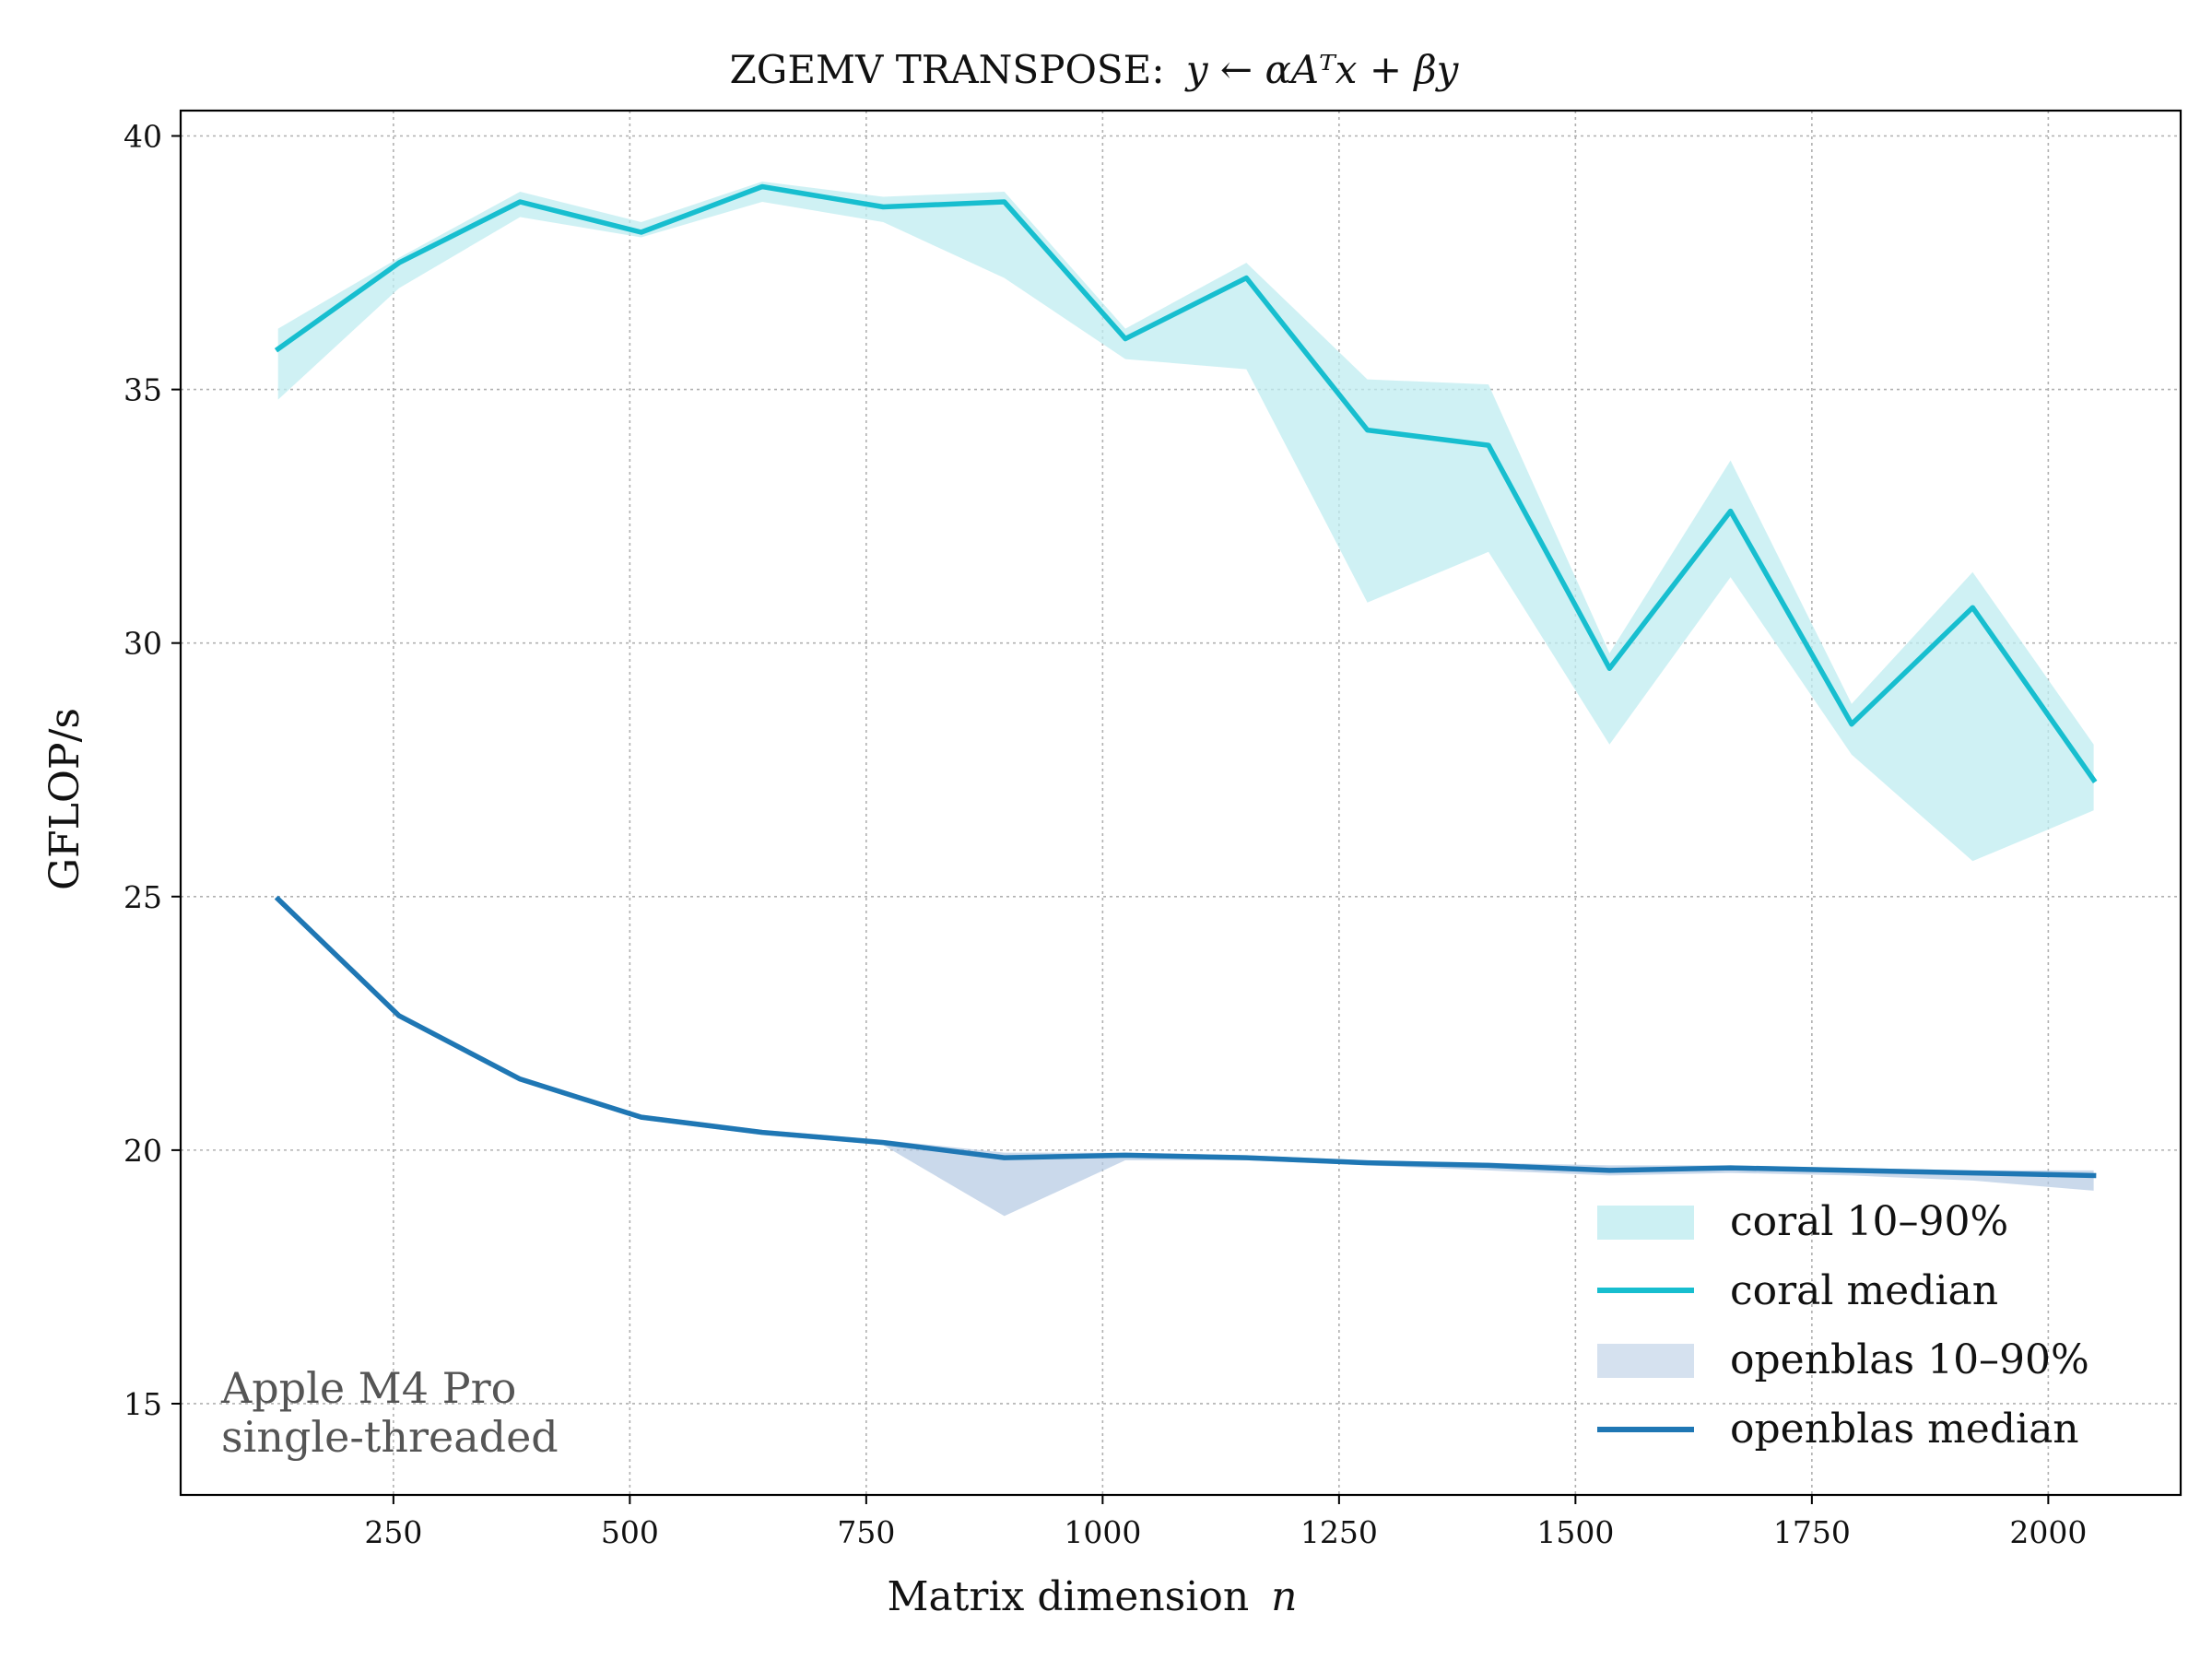  I want to click on legend-swatch-coral-band, so click(1645, 1223).